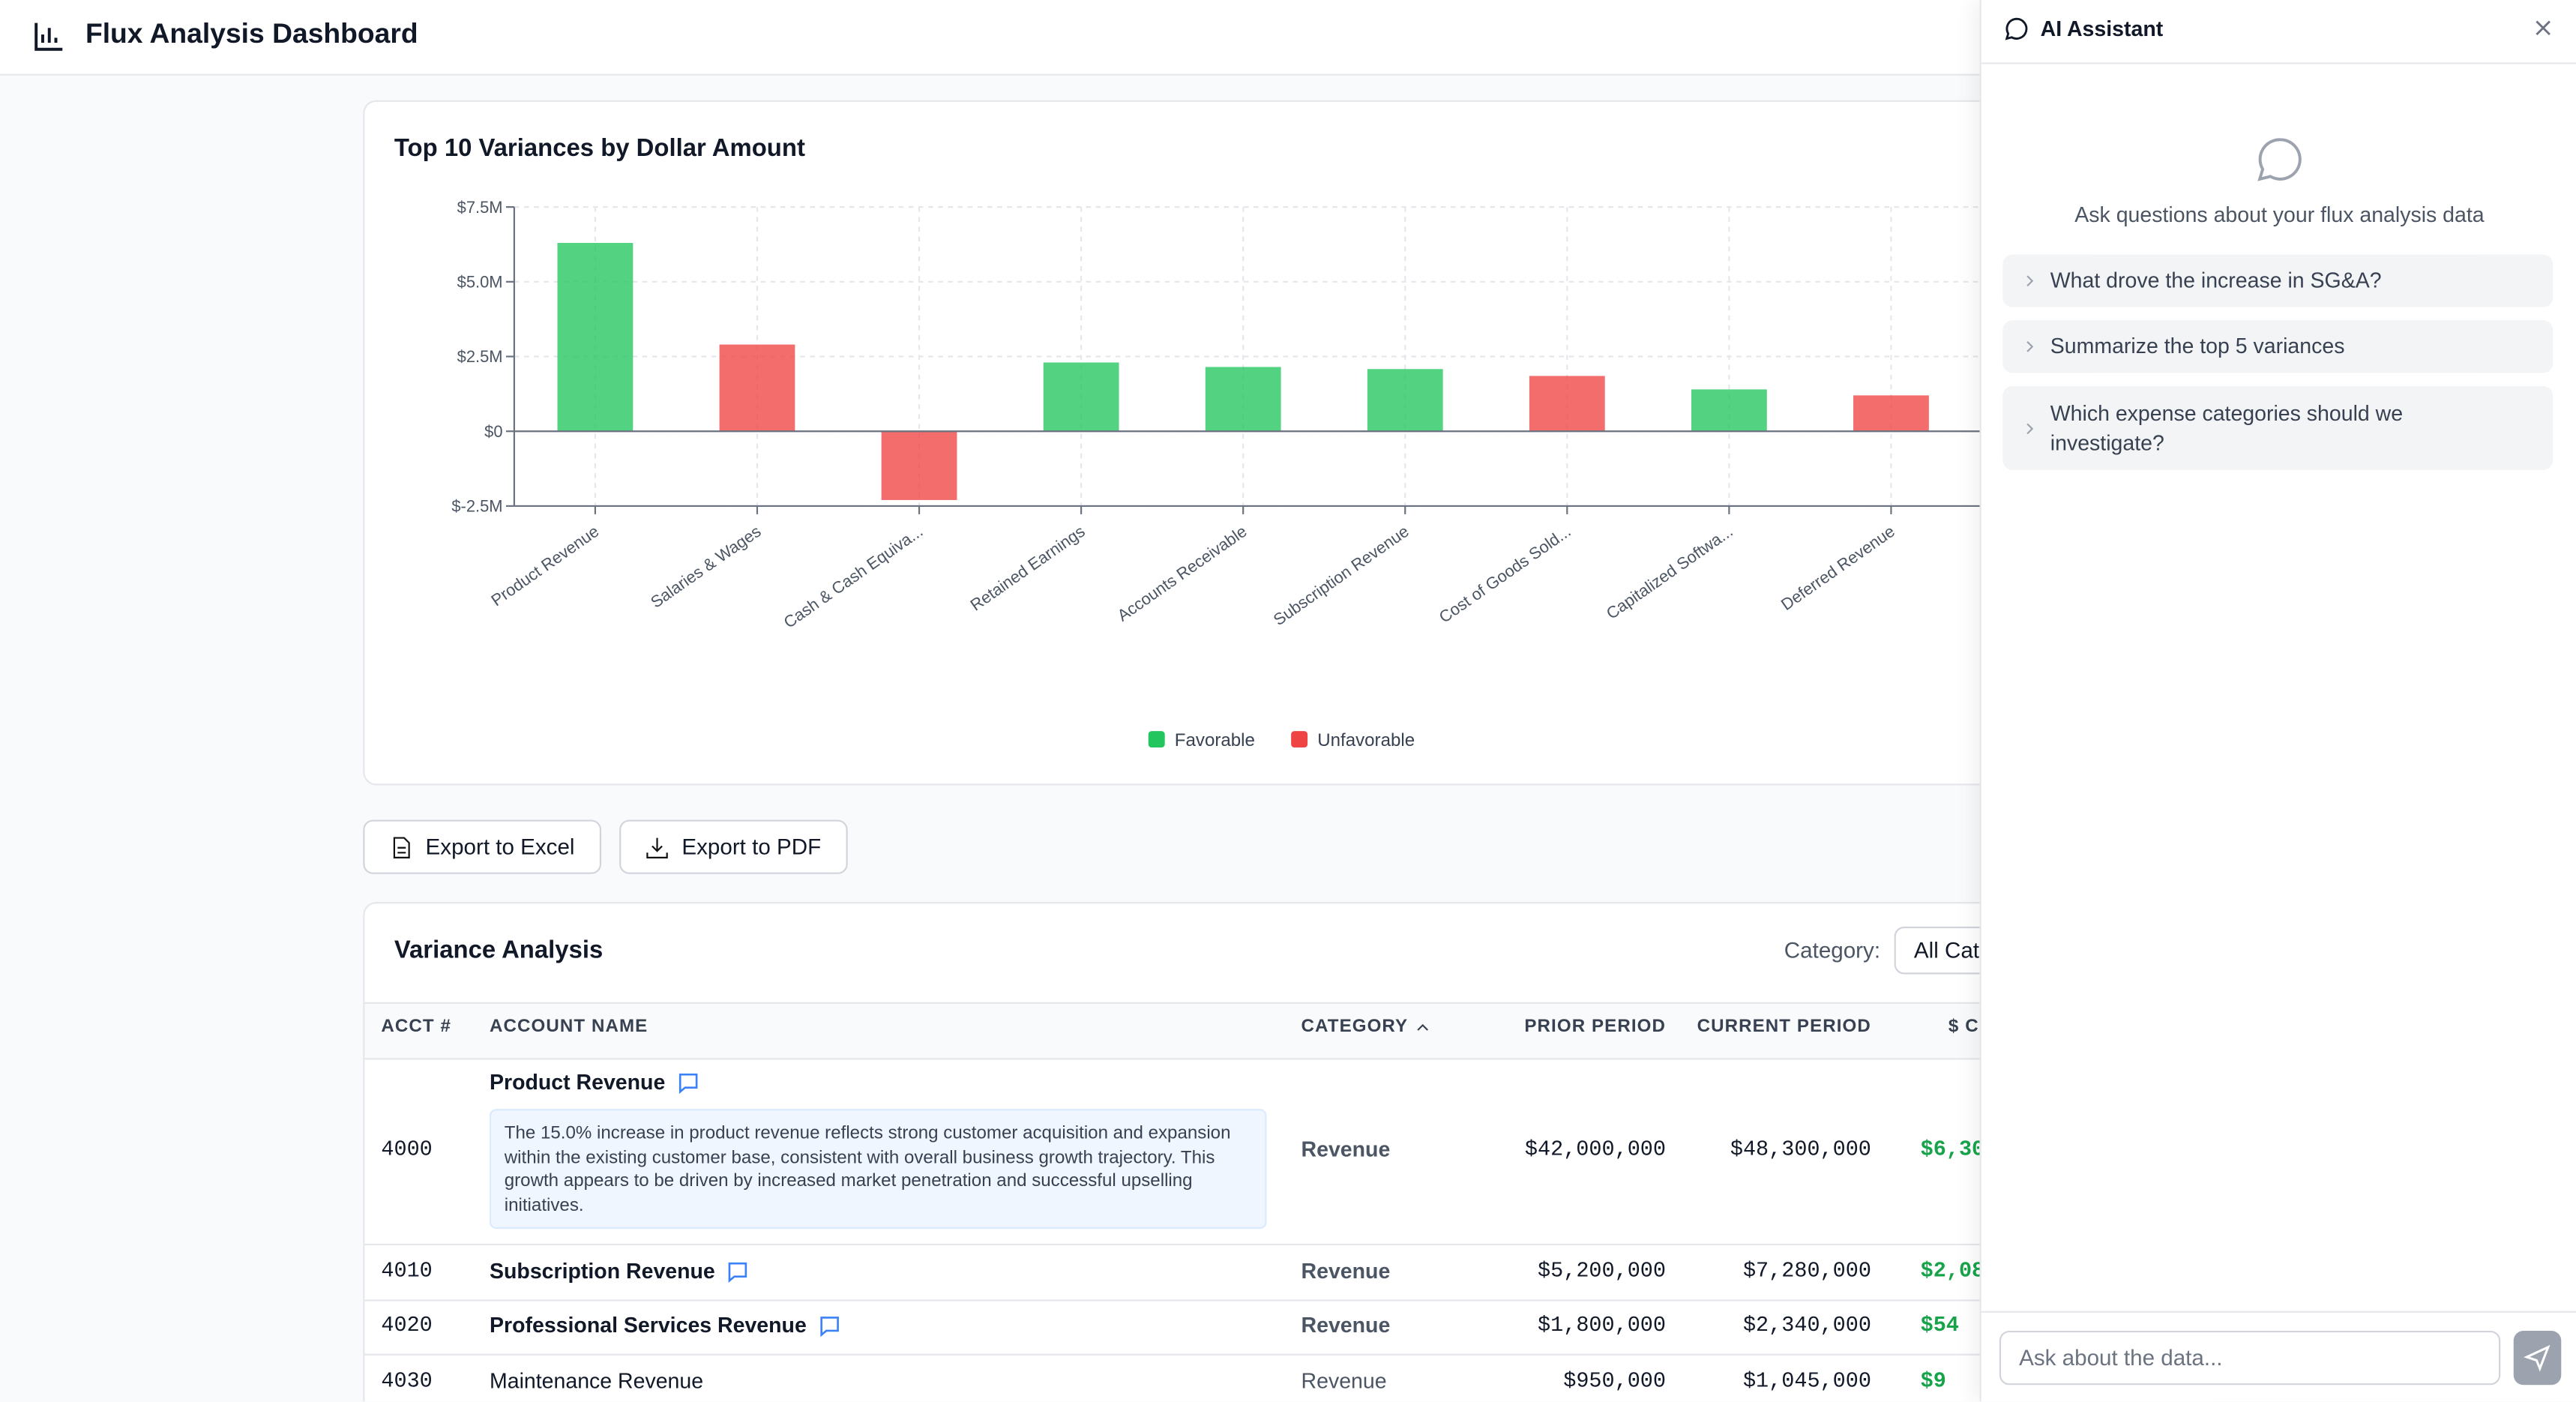  What do you see at coordinates (1963, 1027) in the screenshot?
I see `column-header: $ C` at bounding box center [1963, 1027].